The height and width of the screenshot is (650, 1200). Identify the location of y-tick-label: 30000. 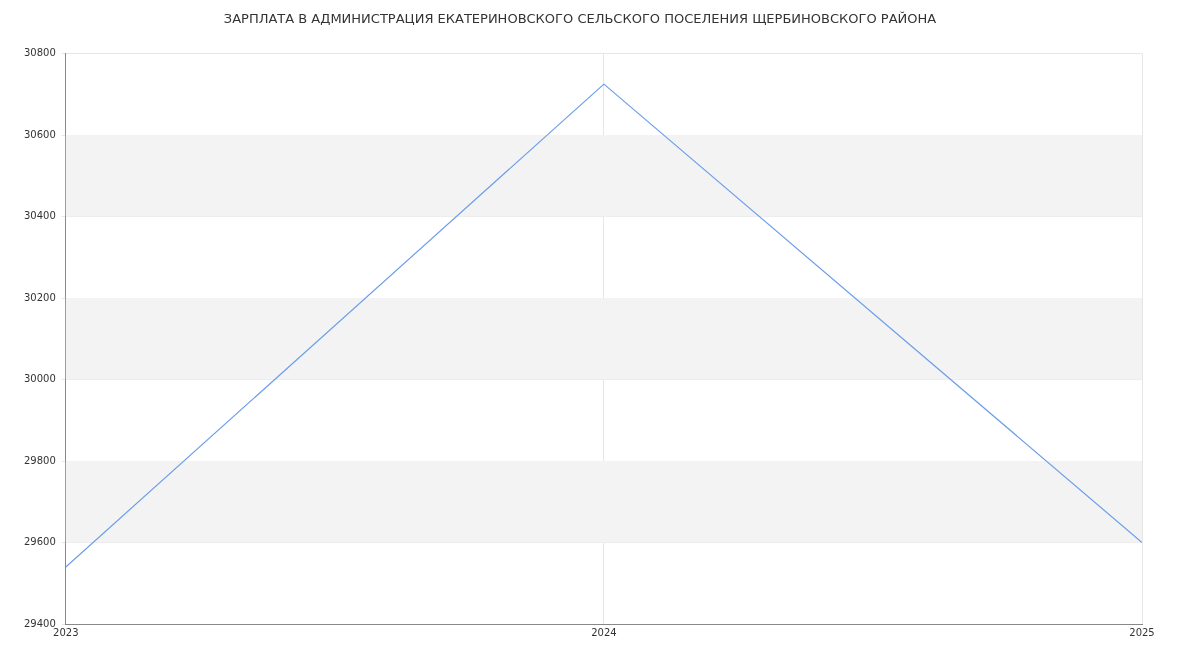
(40, 379).